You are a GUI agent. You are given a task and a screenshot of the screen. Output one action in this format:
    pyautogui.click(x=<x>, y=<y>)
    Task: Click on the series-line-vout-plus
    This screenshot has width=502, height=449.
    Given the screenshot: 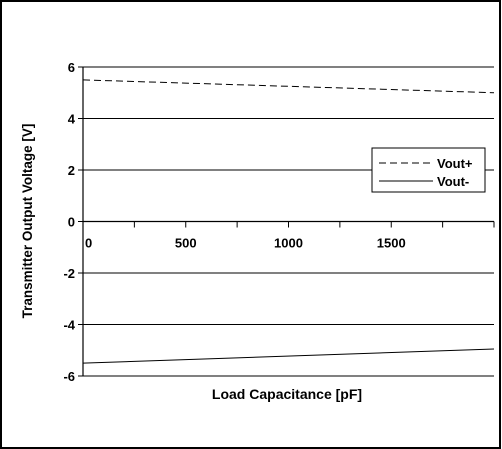 What is the action you would take?
    pyautogui.click(x=288, y=86)
    